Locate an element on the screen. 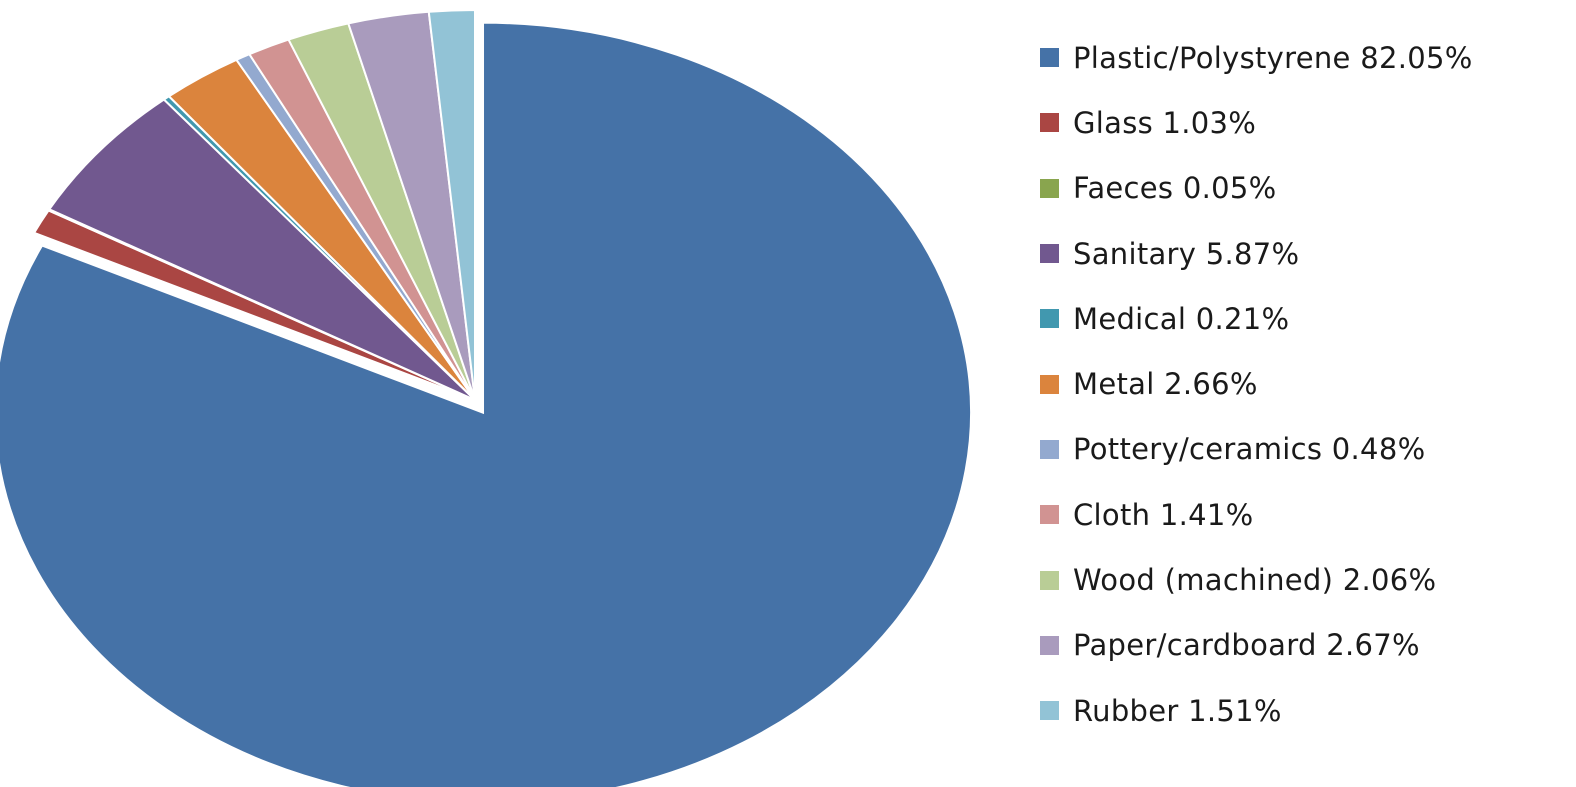  legend-label: Glass 1.03% is located at coordinates (1165, 122).